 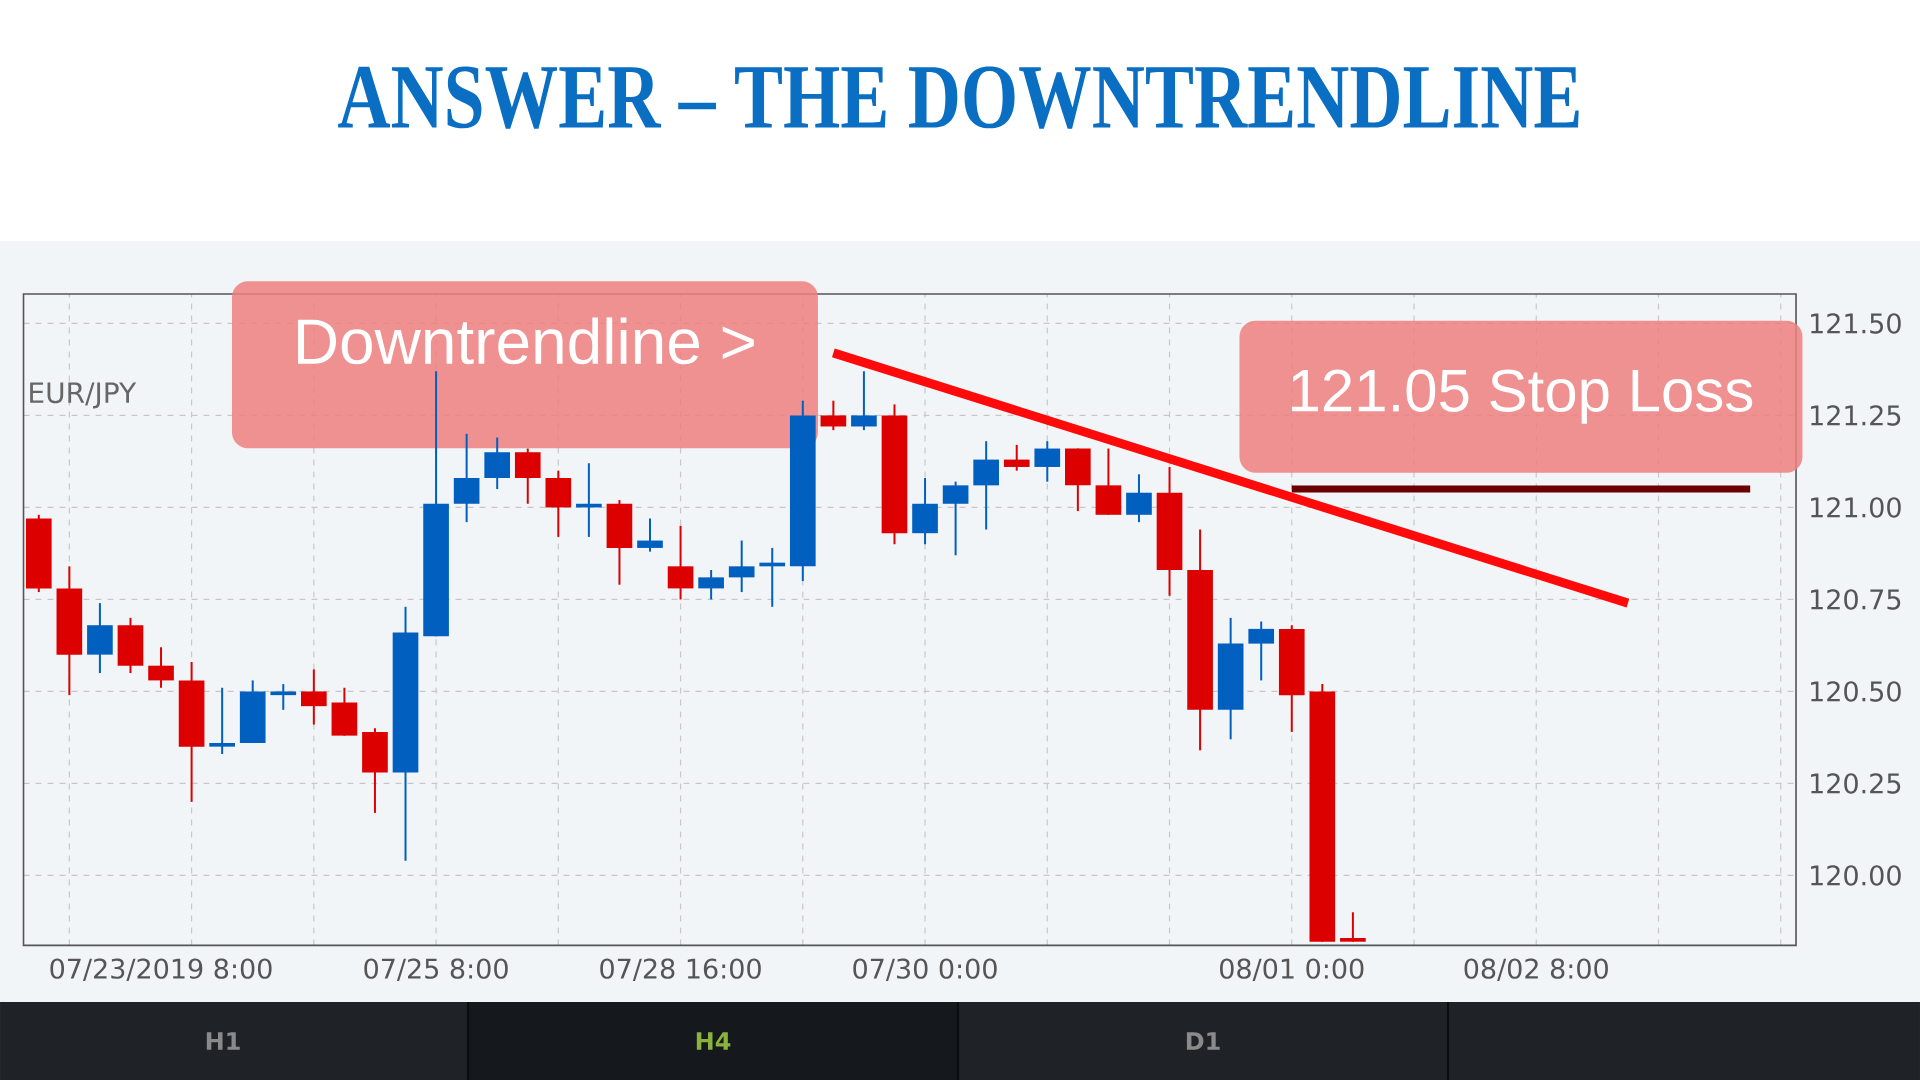 What do you see at coordinates (526, 341) in the screenshot?
I see `annotation: Downtrendline >` at bounding box center [526, 341].